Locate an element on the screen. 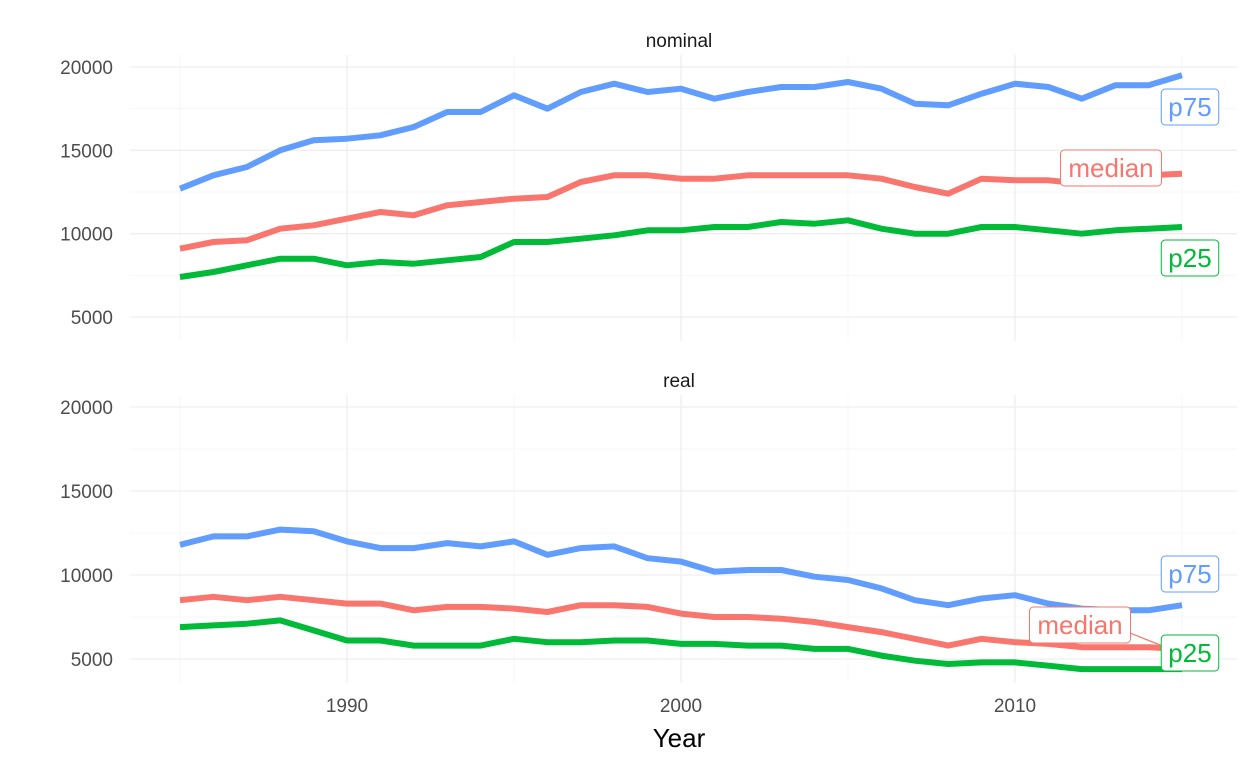 The image size is (1248, 768). x-axis: 1990 2000 2010 is located at coordinates (681, 706).